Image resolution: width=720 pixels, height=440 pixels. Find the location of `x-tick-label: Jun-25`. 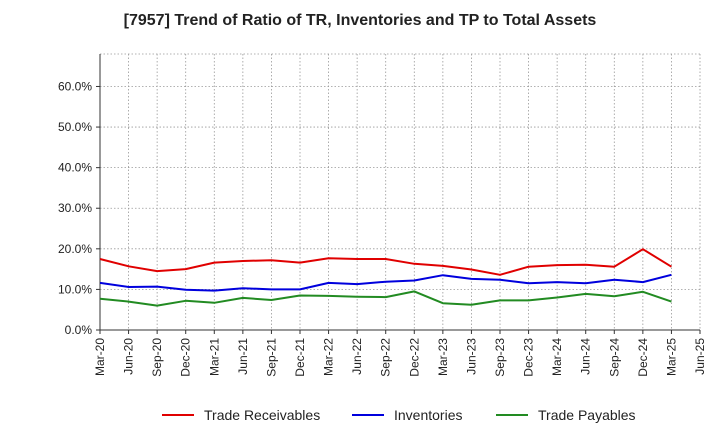

x-tick-label: Jun-25 is located at coordinates (700, 356).